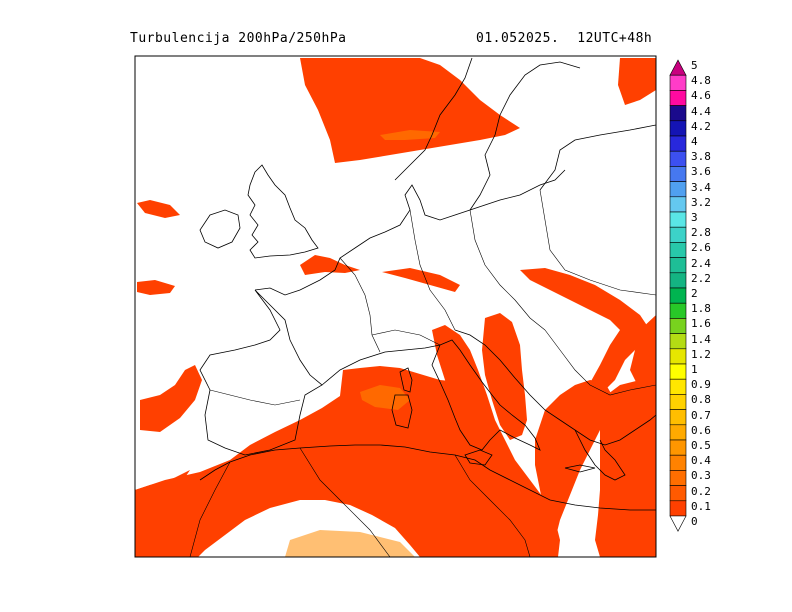 This screenshot has width=792, height=612. I want to click on legend-tick-label: 3.8, so click(701, 157).